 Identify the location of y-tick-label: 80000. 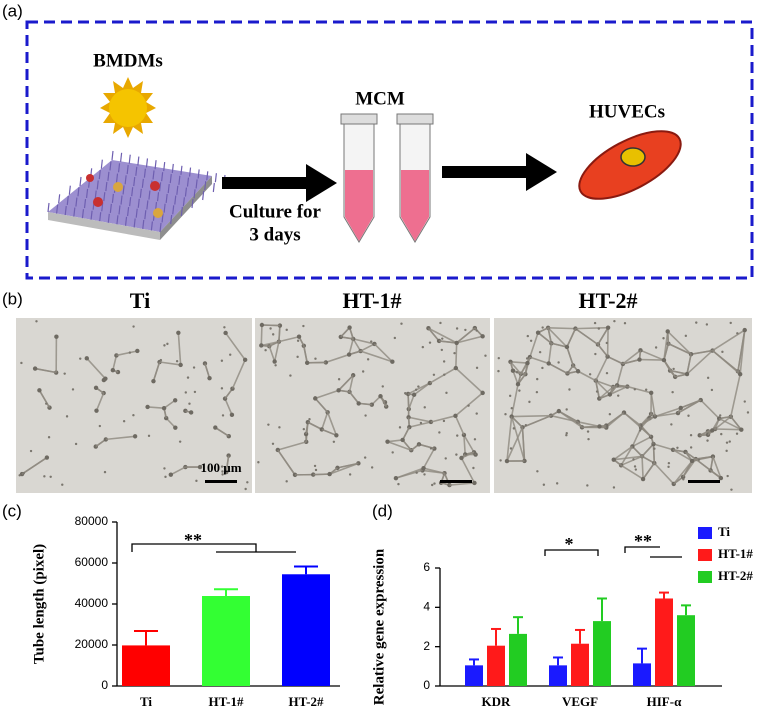
(92, 521).